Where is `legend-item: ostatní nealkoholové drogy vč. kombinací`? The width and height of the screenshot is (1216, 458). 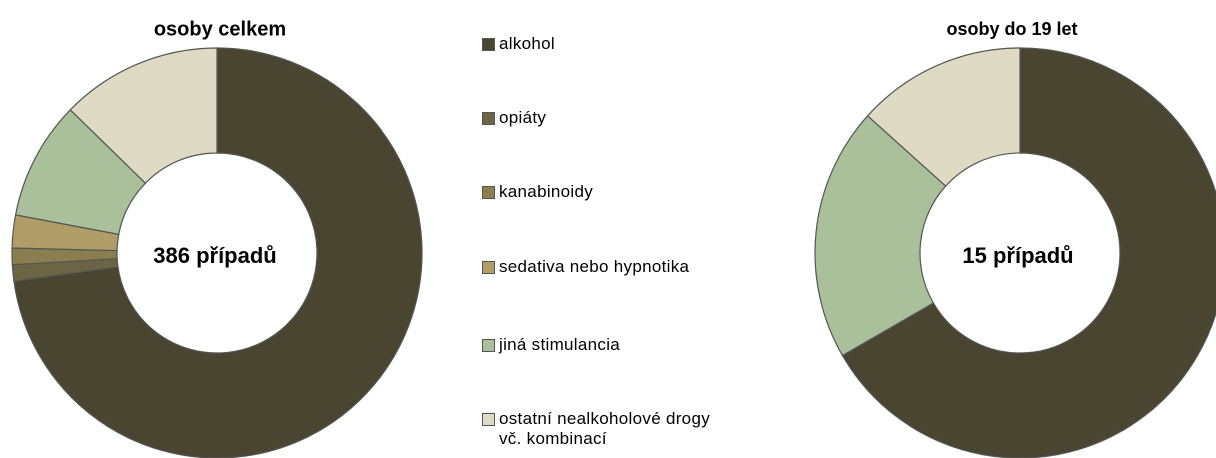
legend-item: ostatní nealkoholové drogy vč. kombinací is located at coordinates (595, 429).